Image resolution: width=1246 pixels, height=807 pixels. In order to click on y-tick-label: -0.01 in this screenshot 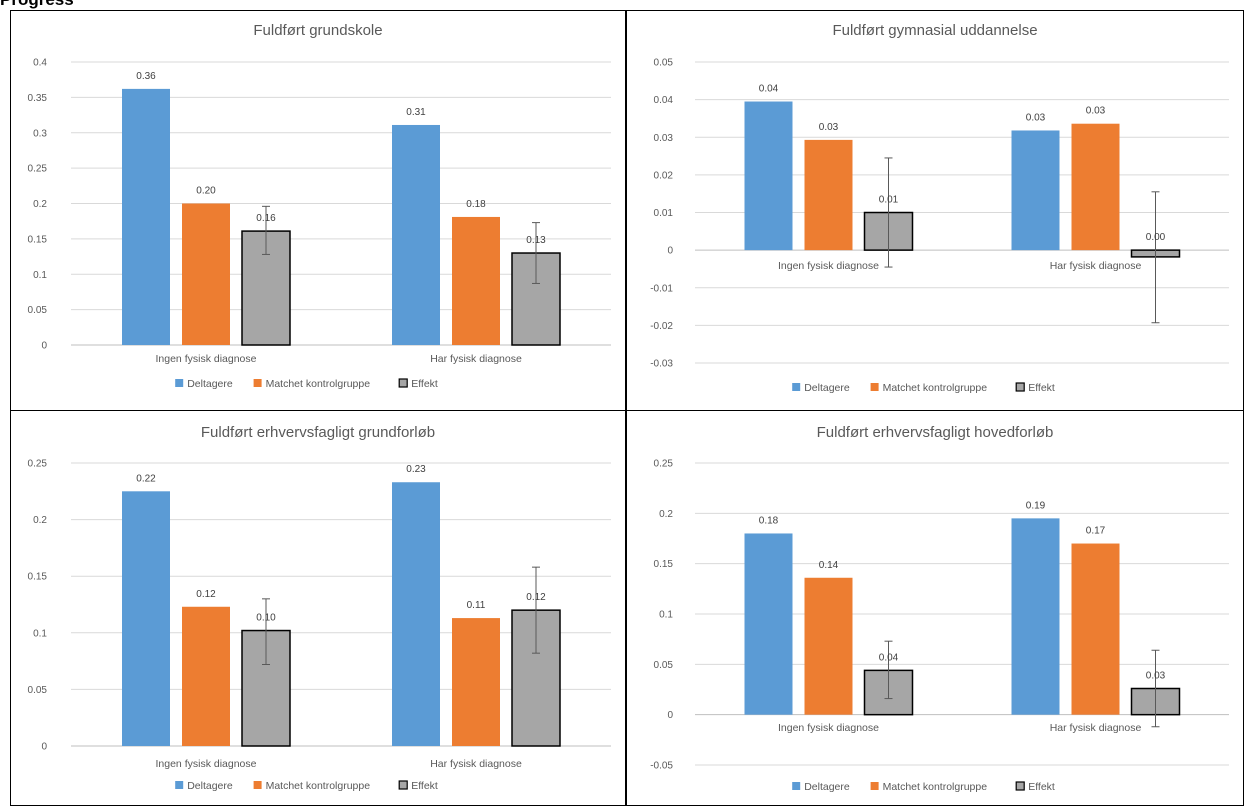, I will do `click(661, 288)`.